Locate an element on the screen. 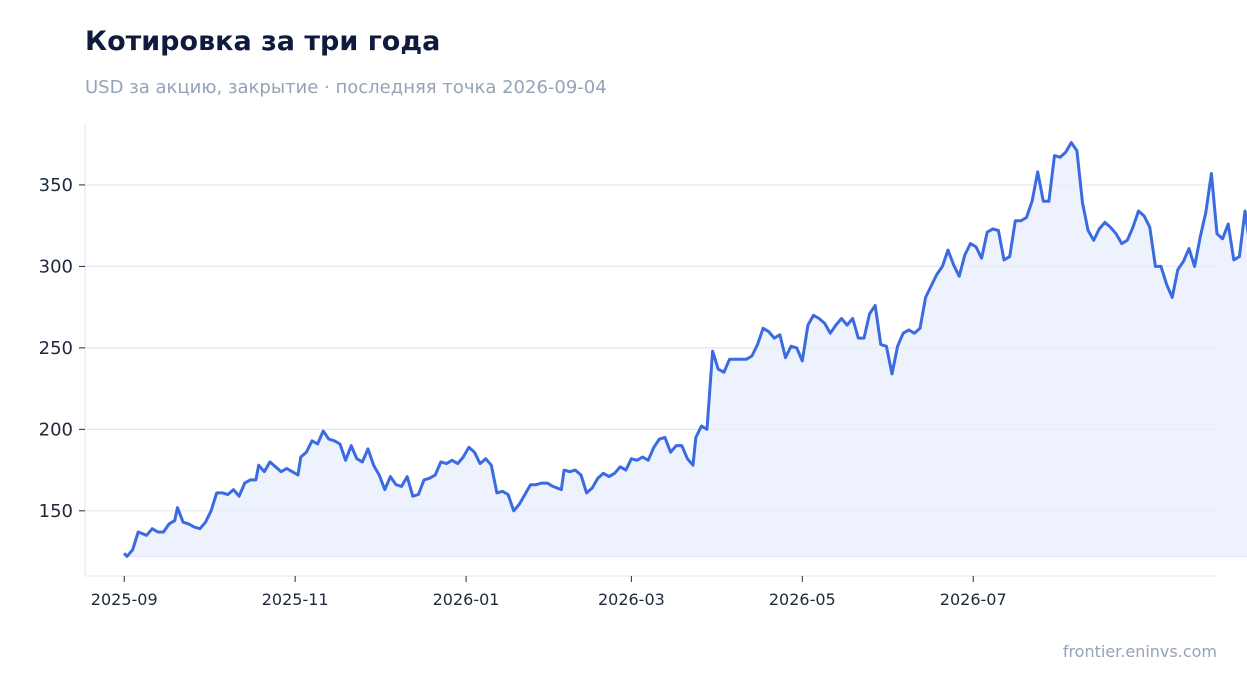  y-tick-label: 200 is located at coordinates (56, 429).